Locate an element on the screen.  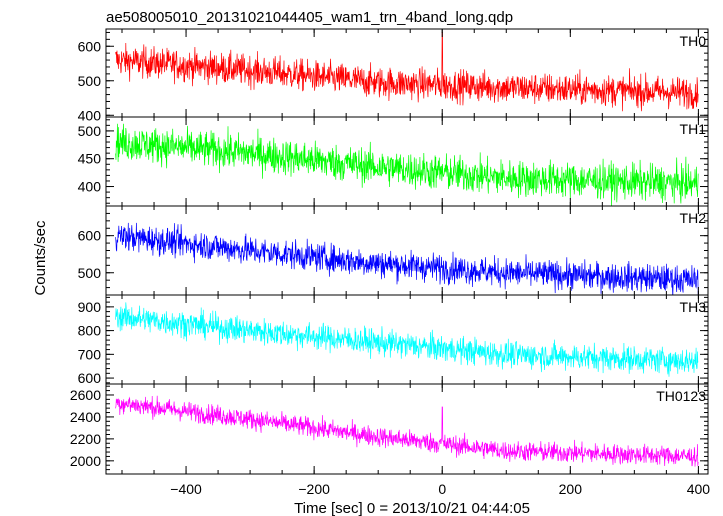
x-tick-label: −200 is located at coordinates (314, 489).